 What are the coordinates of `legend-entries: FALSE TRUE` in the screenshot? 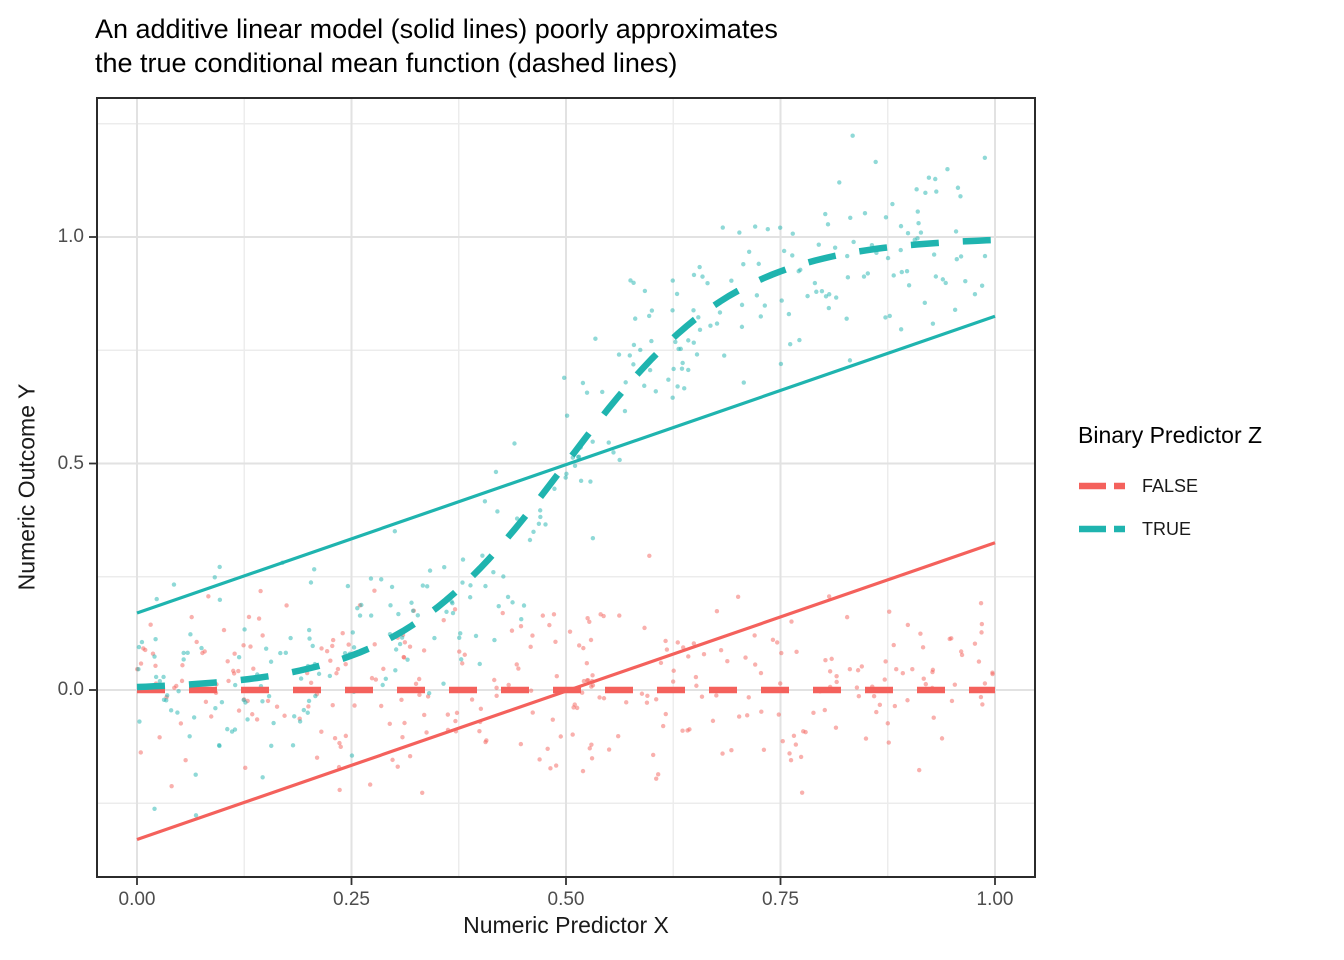 It's located at (1170, 507).